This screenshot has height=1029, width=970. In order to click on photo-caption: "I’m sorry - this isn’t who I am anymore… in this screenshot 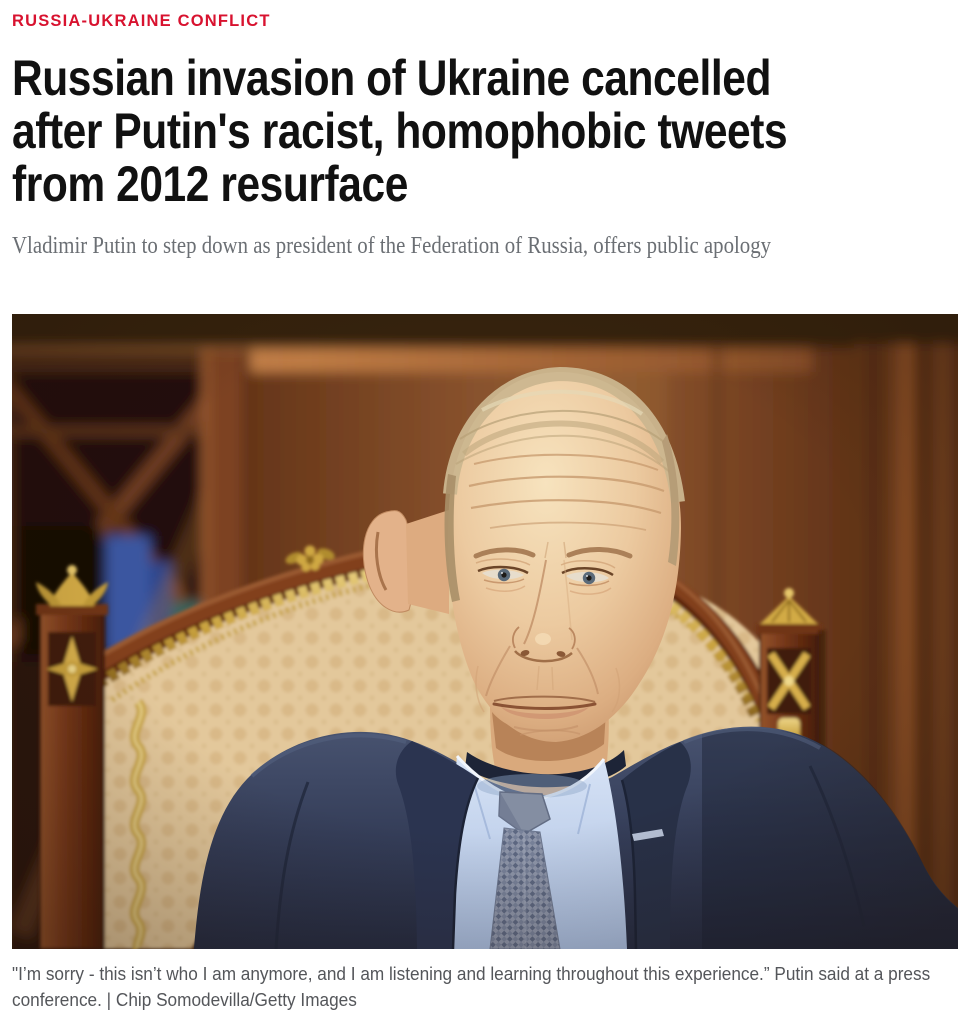, I will do `click(485, 987)`.